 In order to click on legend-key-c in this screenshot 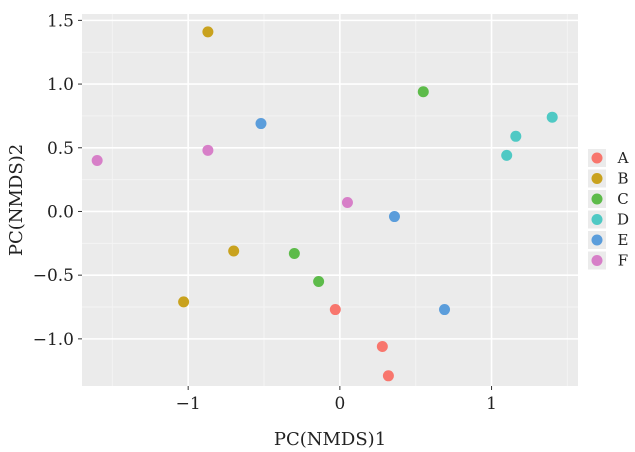, I will do `click(597, 199)`.